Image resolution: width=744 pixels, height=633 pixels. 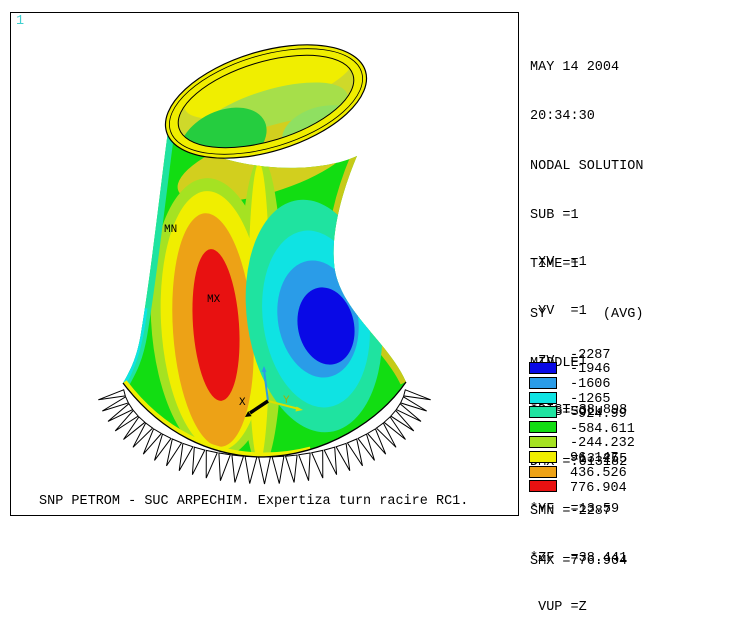 What do you see at coordinates (259, 407) in the screenshot?
I see `x-axis-arrow` at bounding box center [259, 407].